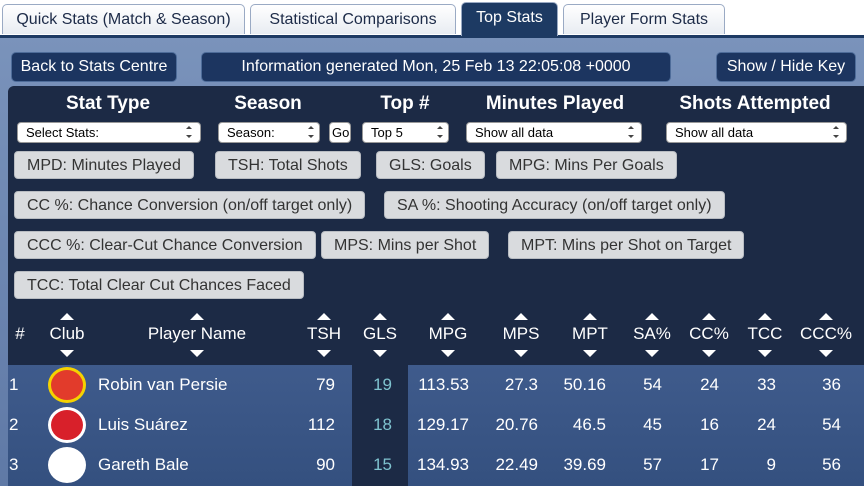  Describe the element at coordinates (288, 165) in the screenshot. I see `key-item: TSH: Total Shots` at that location.